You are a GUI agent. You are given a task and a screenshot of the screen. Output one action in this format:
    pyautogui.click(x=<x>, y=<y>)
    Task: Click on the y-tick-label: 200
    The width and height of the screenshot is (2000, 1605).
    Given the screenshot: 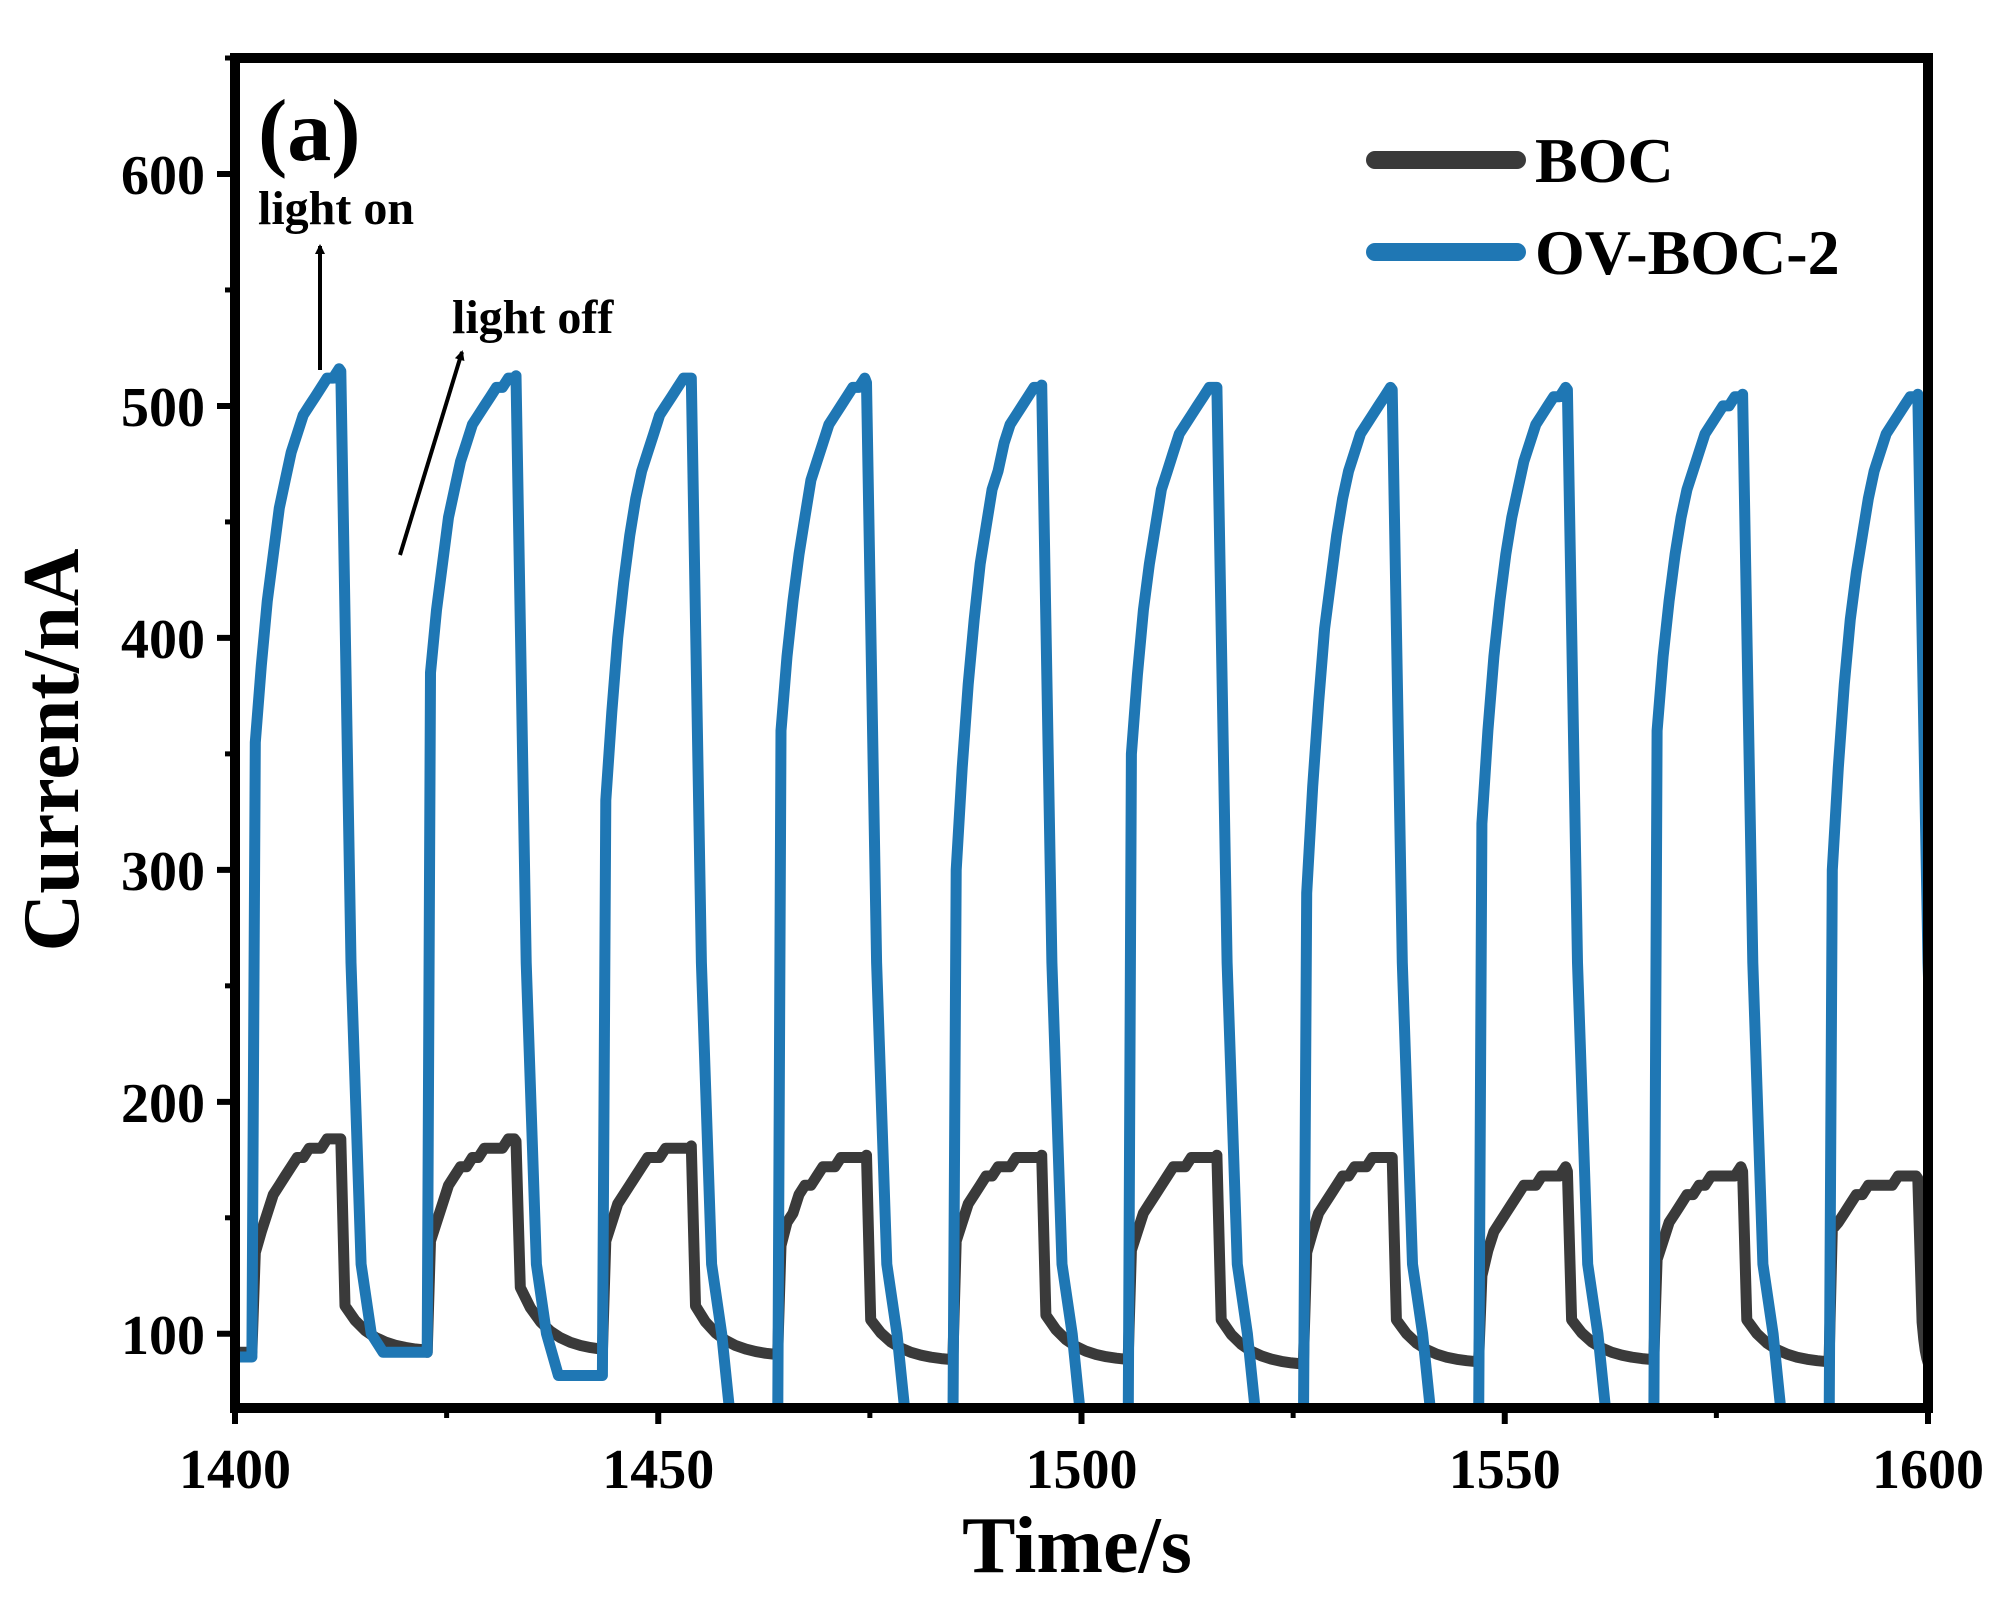 What is the action you would take?
    pyautogui.click(x=163, y=1104)
    